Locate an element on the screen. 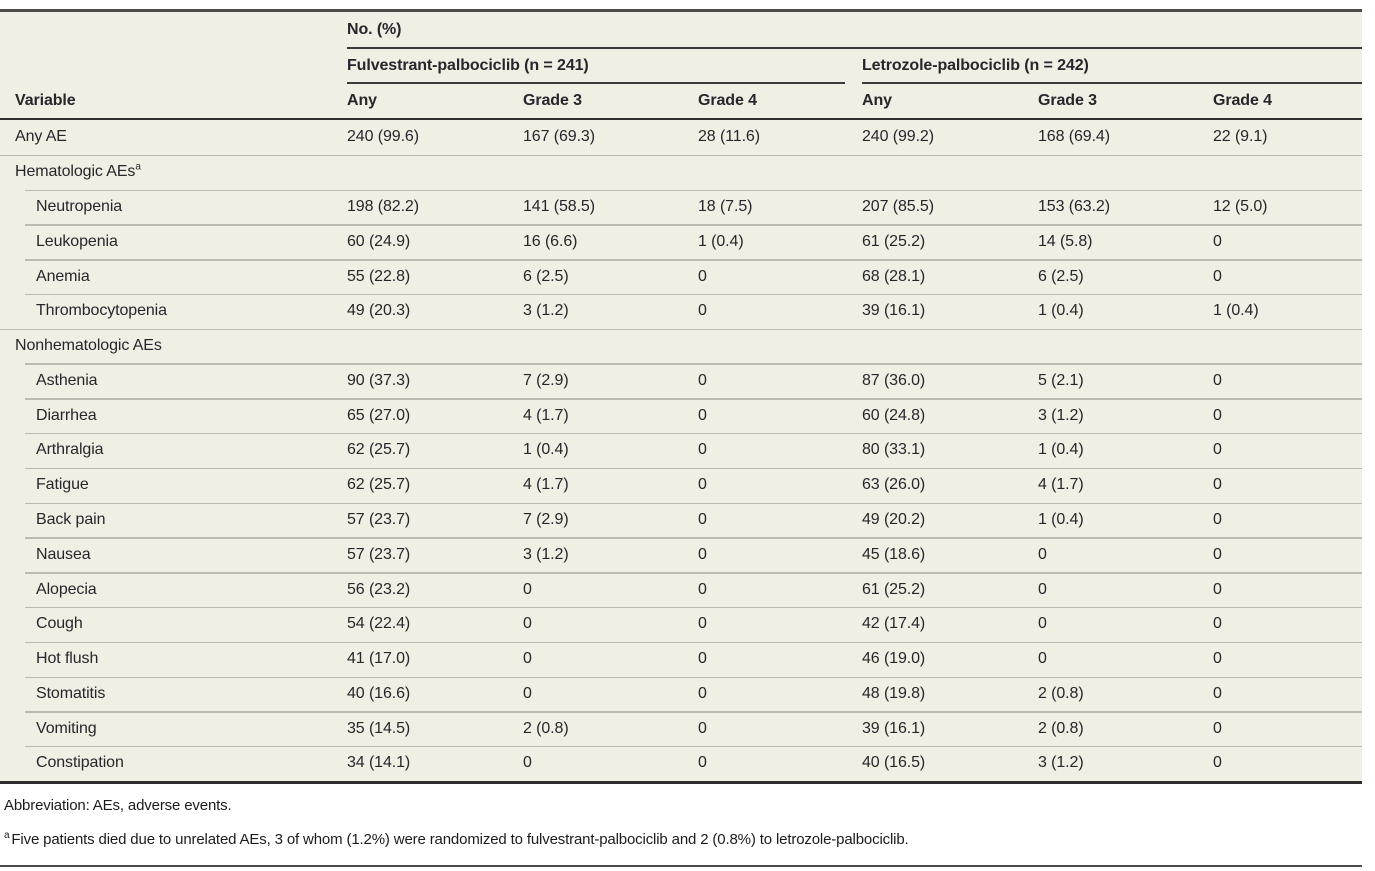  value-cell: 240 (99.2) is located at coordinates (898, 137).